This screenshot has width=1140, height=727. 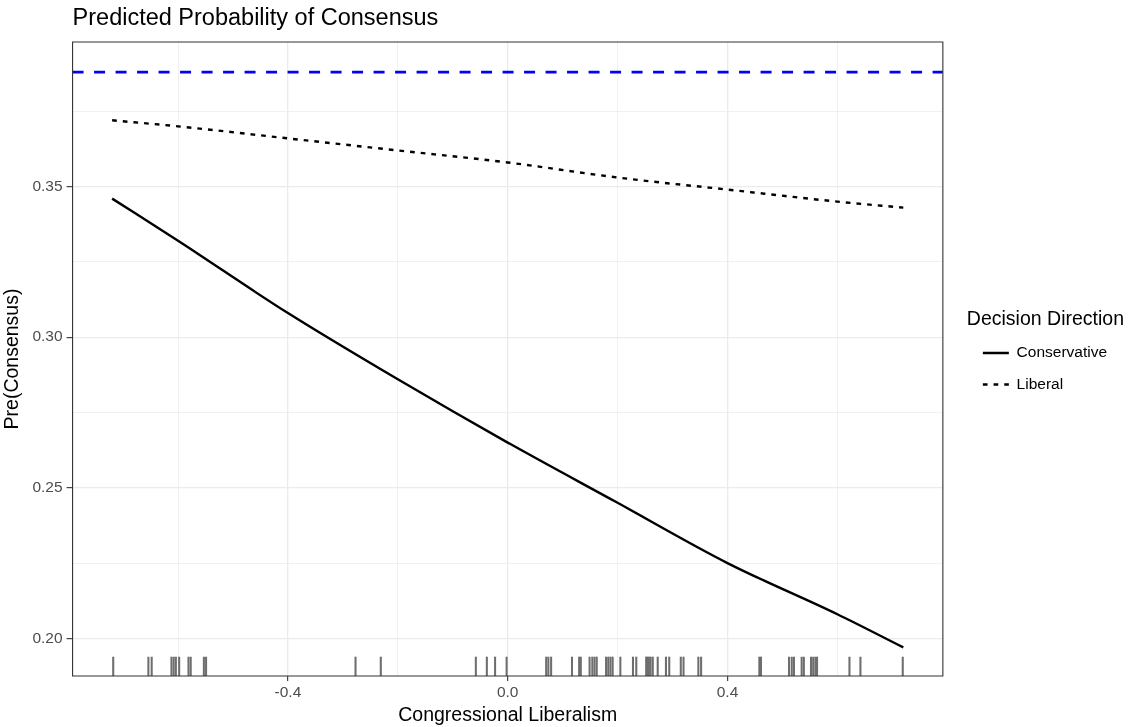 What do you see at coordinates (47, 487) in the screenshot?
I see `y-tick-label: 0.25` at bounding box center [47, 487].